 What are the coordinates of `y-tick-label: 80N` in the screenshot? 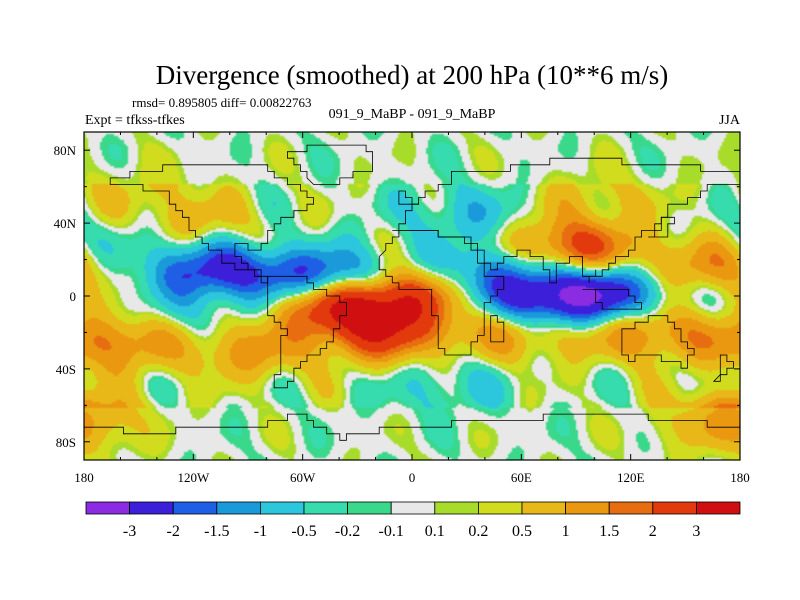 It's located at (65, 150).